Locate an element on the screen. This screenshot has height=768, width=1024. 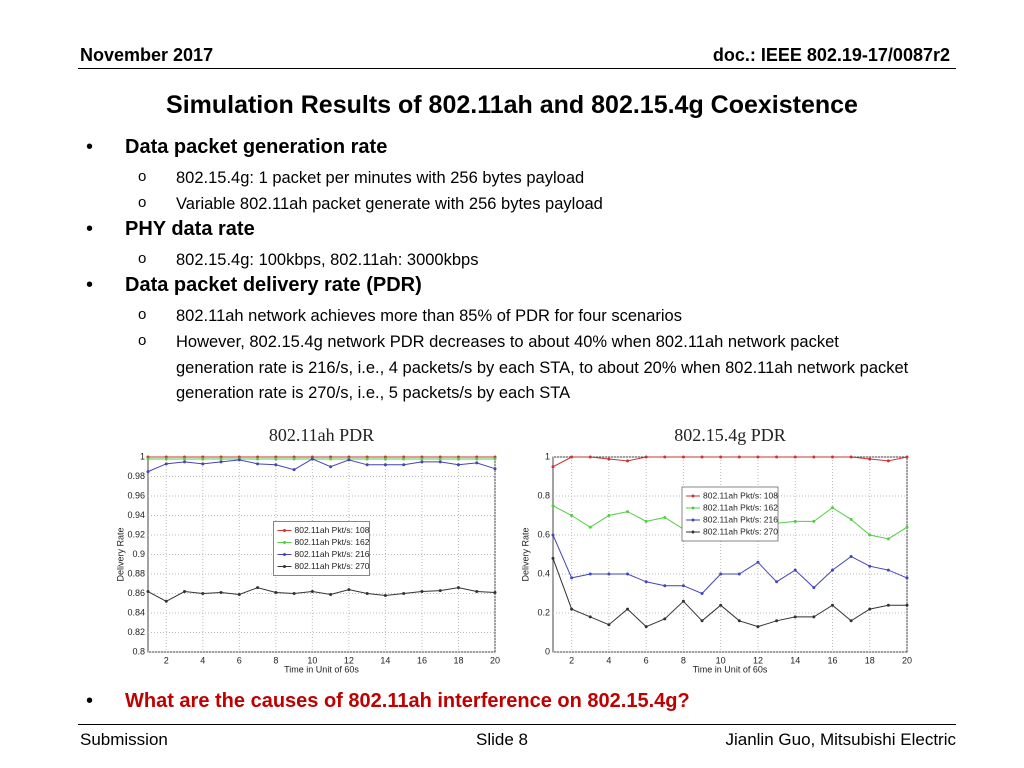
footer-right: Jianlin Guo, Mitsubishi Electric is located at coordinates (840, 739).